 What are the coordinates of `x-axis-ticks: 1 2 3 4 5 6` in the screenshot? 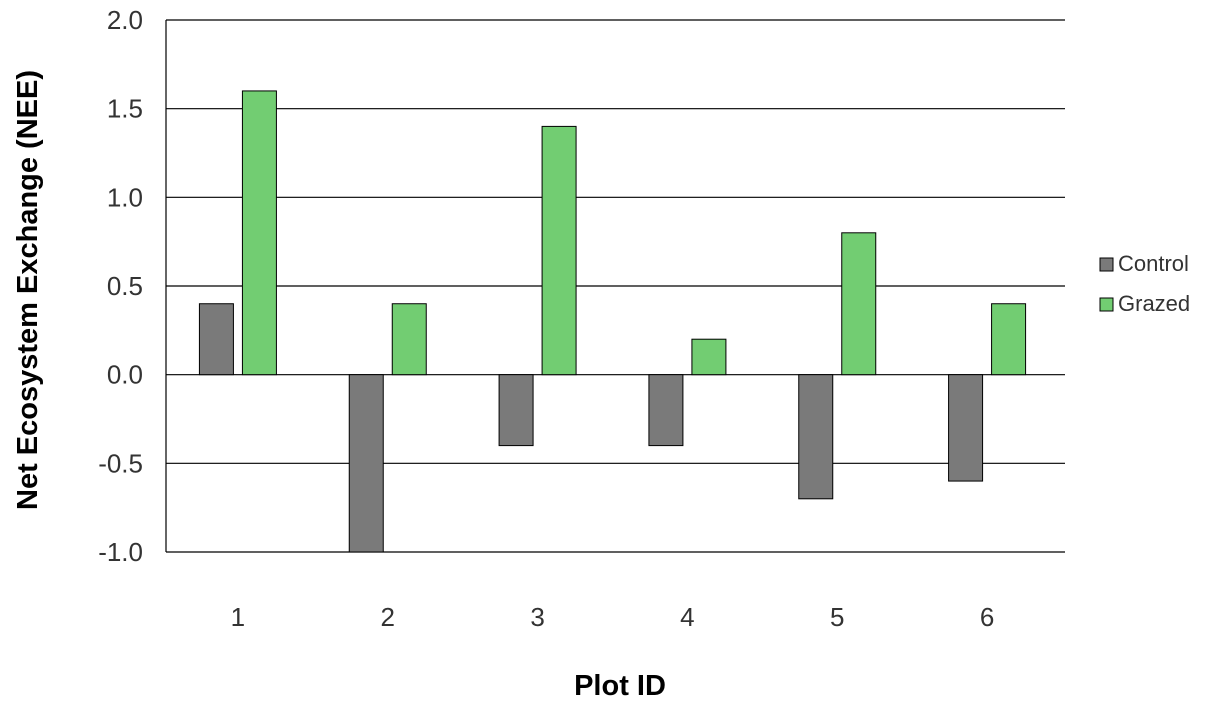 It's located at (613, 617).